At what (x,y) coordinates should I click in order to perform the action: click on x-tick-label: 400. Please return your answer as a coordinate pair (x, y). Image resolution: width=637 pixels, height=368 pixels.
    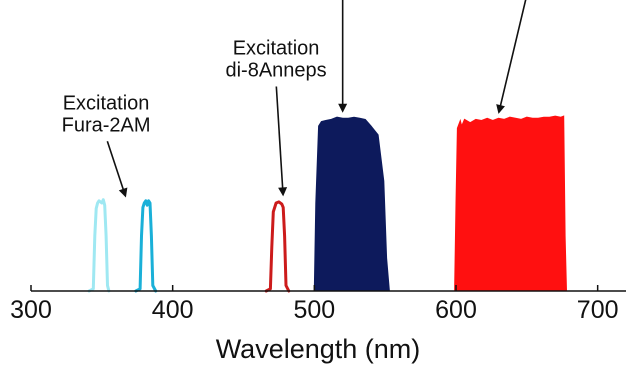
    Looking at the image, I should click on (173, 310).